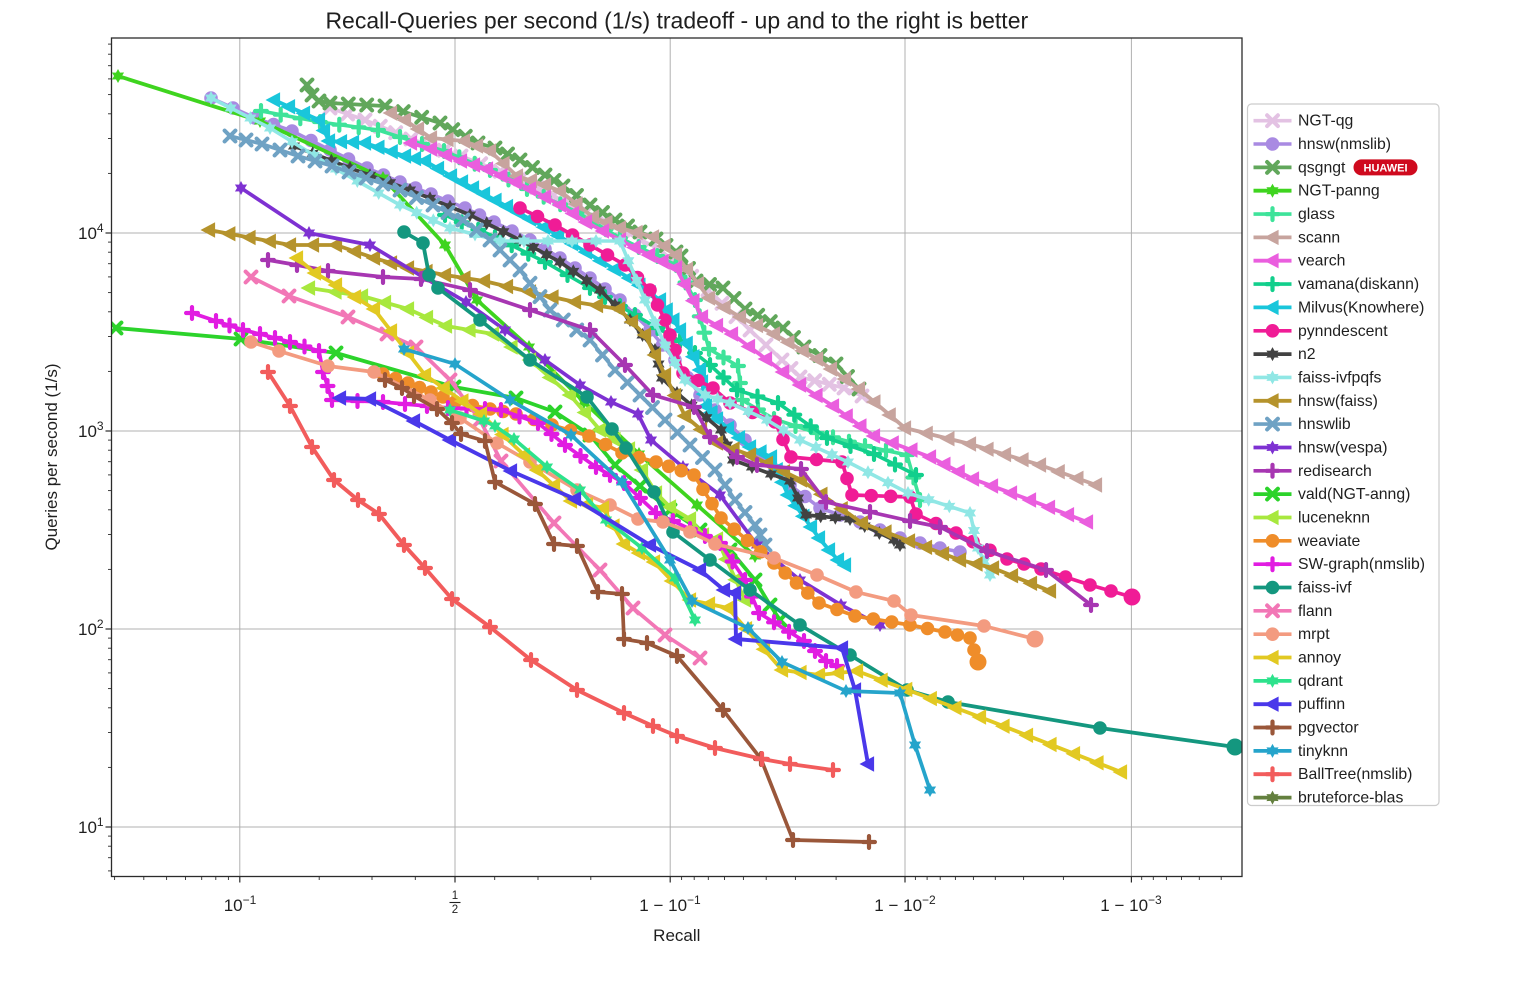 The height and width of the screenshot is (991, 1513). Describe the element at coordinates (670, 904) in the screenshot. I see `svg-text: 1 − 10−1` at that location.